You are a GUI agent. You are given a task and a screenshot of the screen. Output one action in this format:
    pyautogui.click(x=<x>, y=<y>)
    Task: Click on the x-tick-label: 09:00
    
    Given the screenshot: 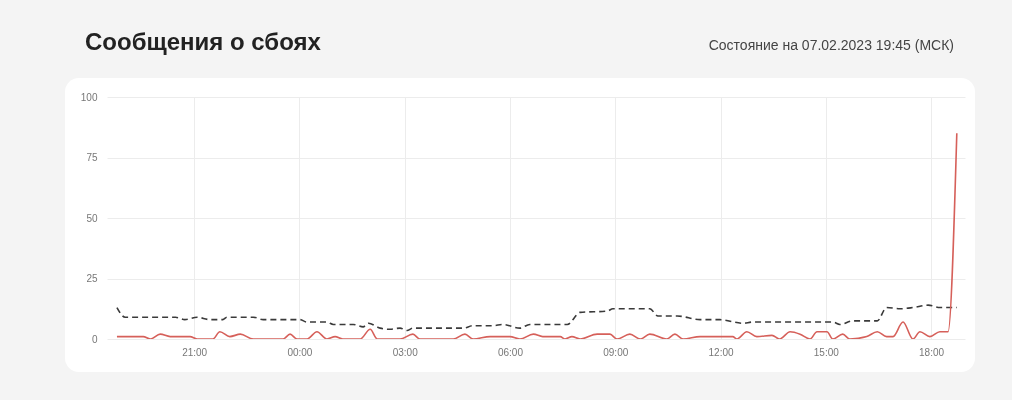 What is the action you would take?
    pyautogui.click(x=616, y=352)
    